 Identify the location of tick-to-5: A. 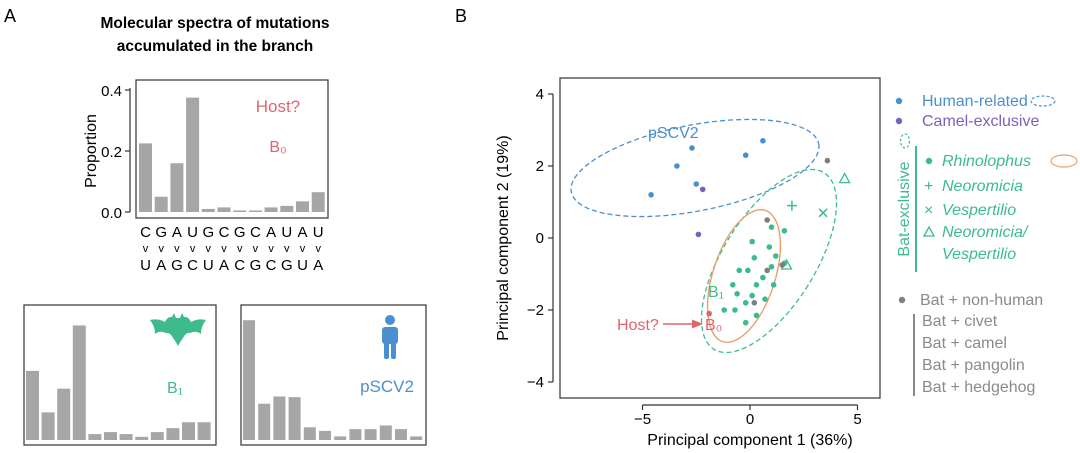
(224, 265).